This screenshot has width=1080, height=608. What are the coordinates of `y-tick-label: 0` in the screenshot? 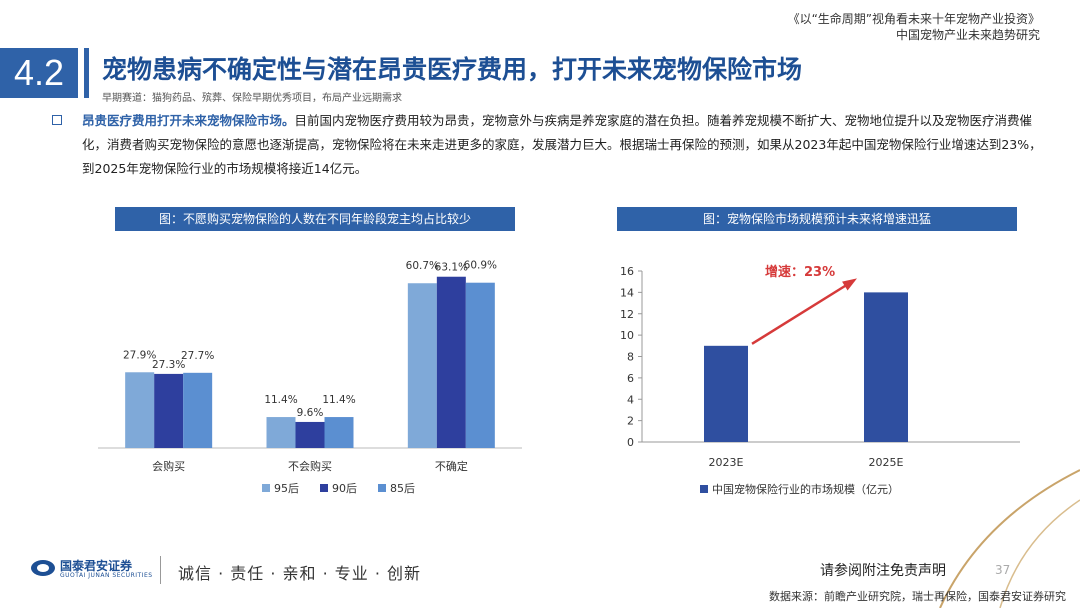 It's located at (630, 442).